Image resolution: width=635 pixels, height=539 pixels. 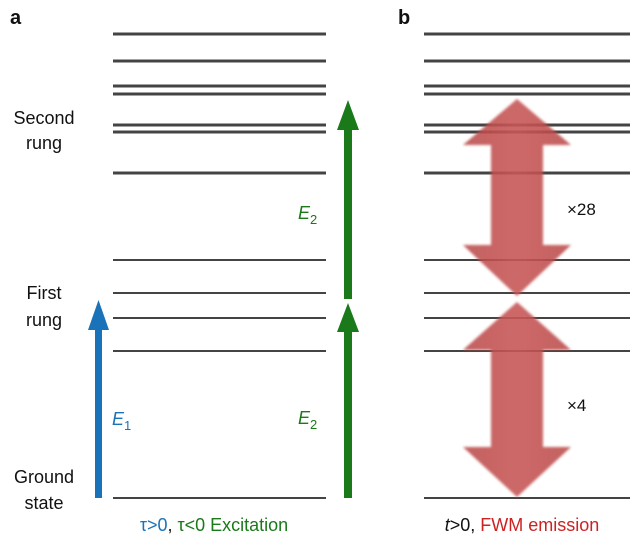 What do you see at coordinates (475, 525) in the screenshot?
I see `caption-b-comma: ,` at bounding box center [475, 525].